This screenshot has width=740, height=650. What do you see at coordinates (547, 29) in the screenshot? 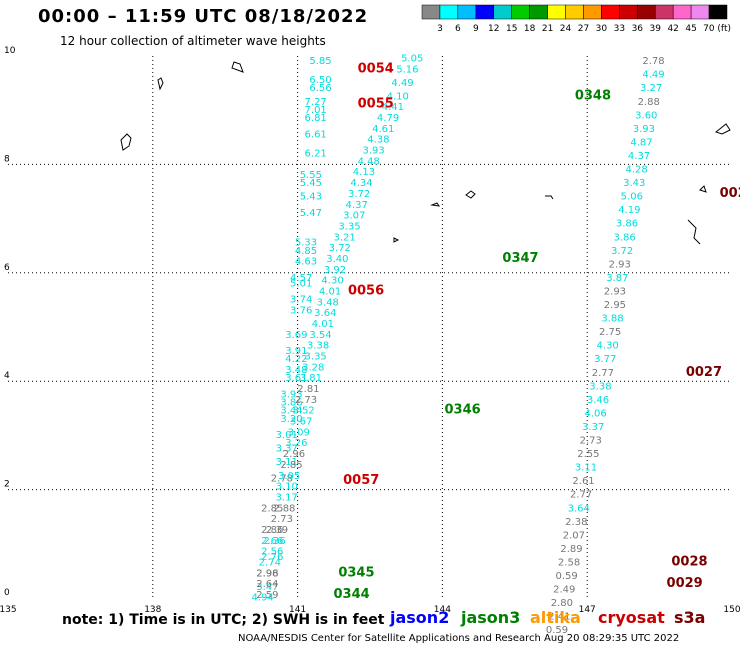
I see `scale-label: 21` at bounding box center [547, 29].